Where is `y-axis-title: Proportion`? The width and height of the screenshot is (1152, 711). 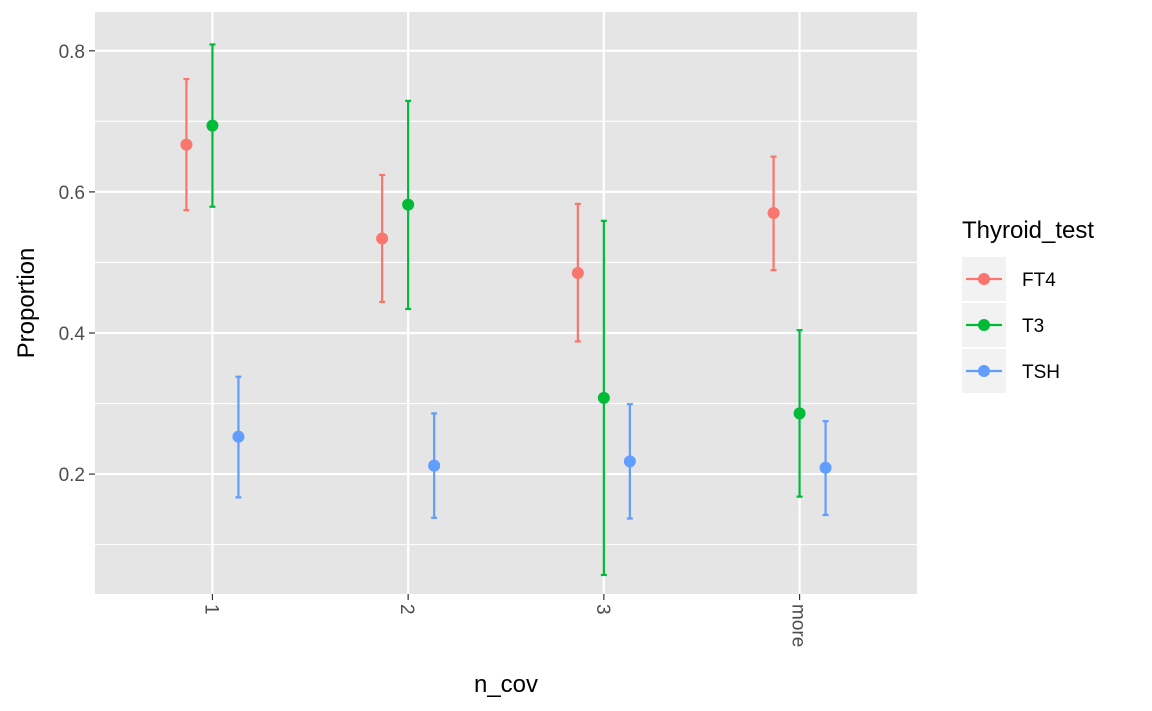
y-axis-title: Proportion is located at coordinates (26, 303).